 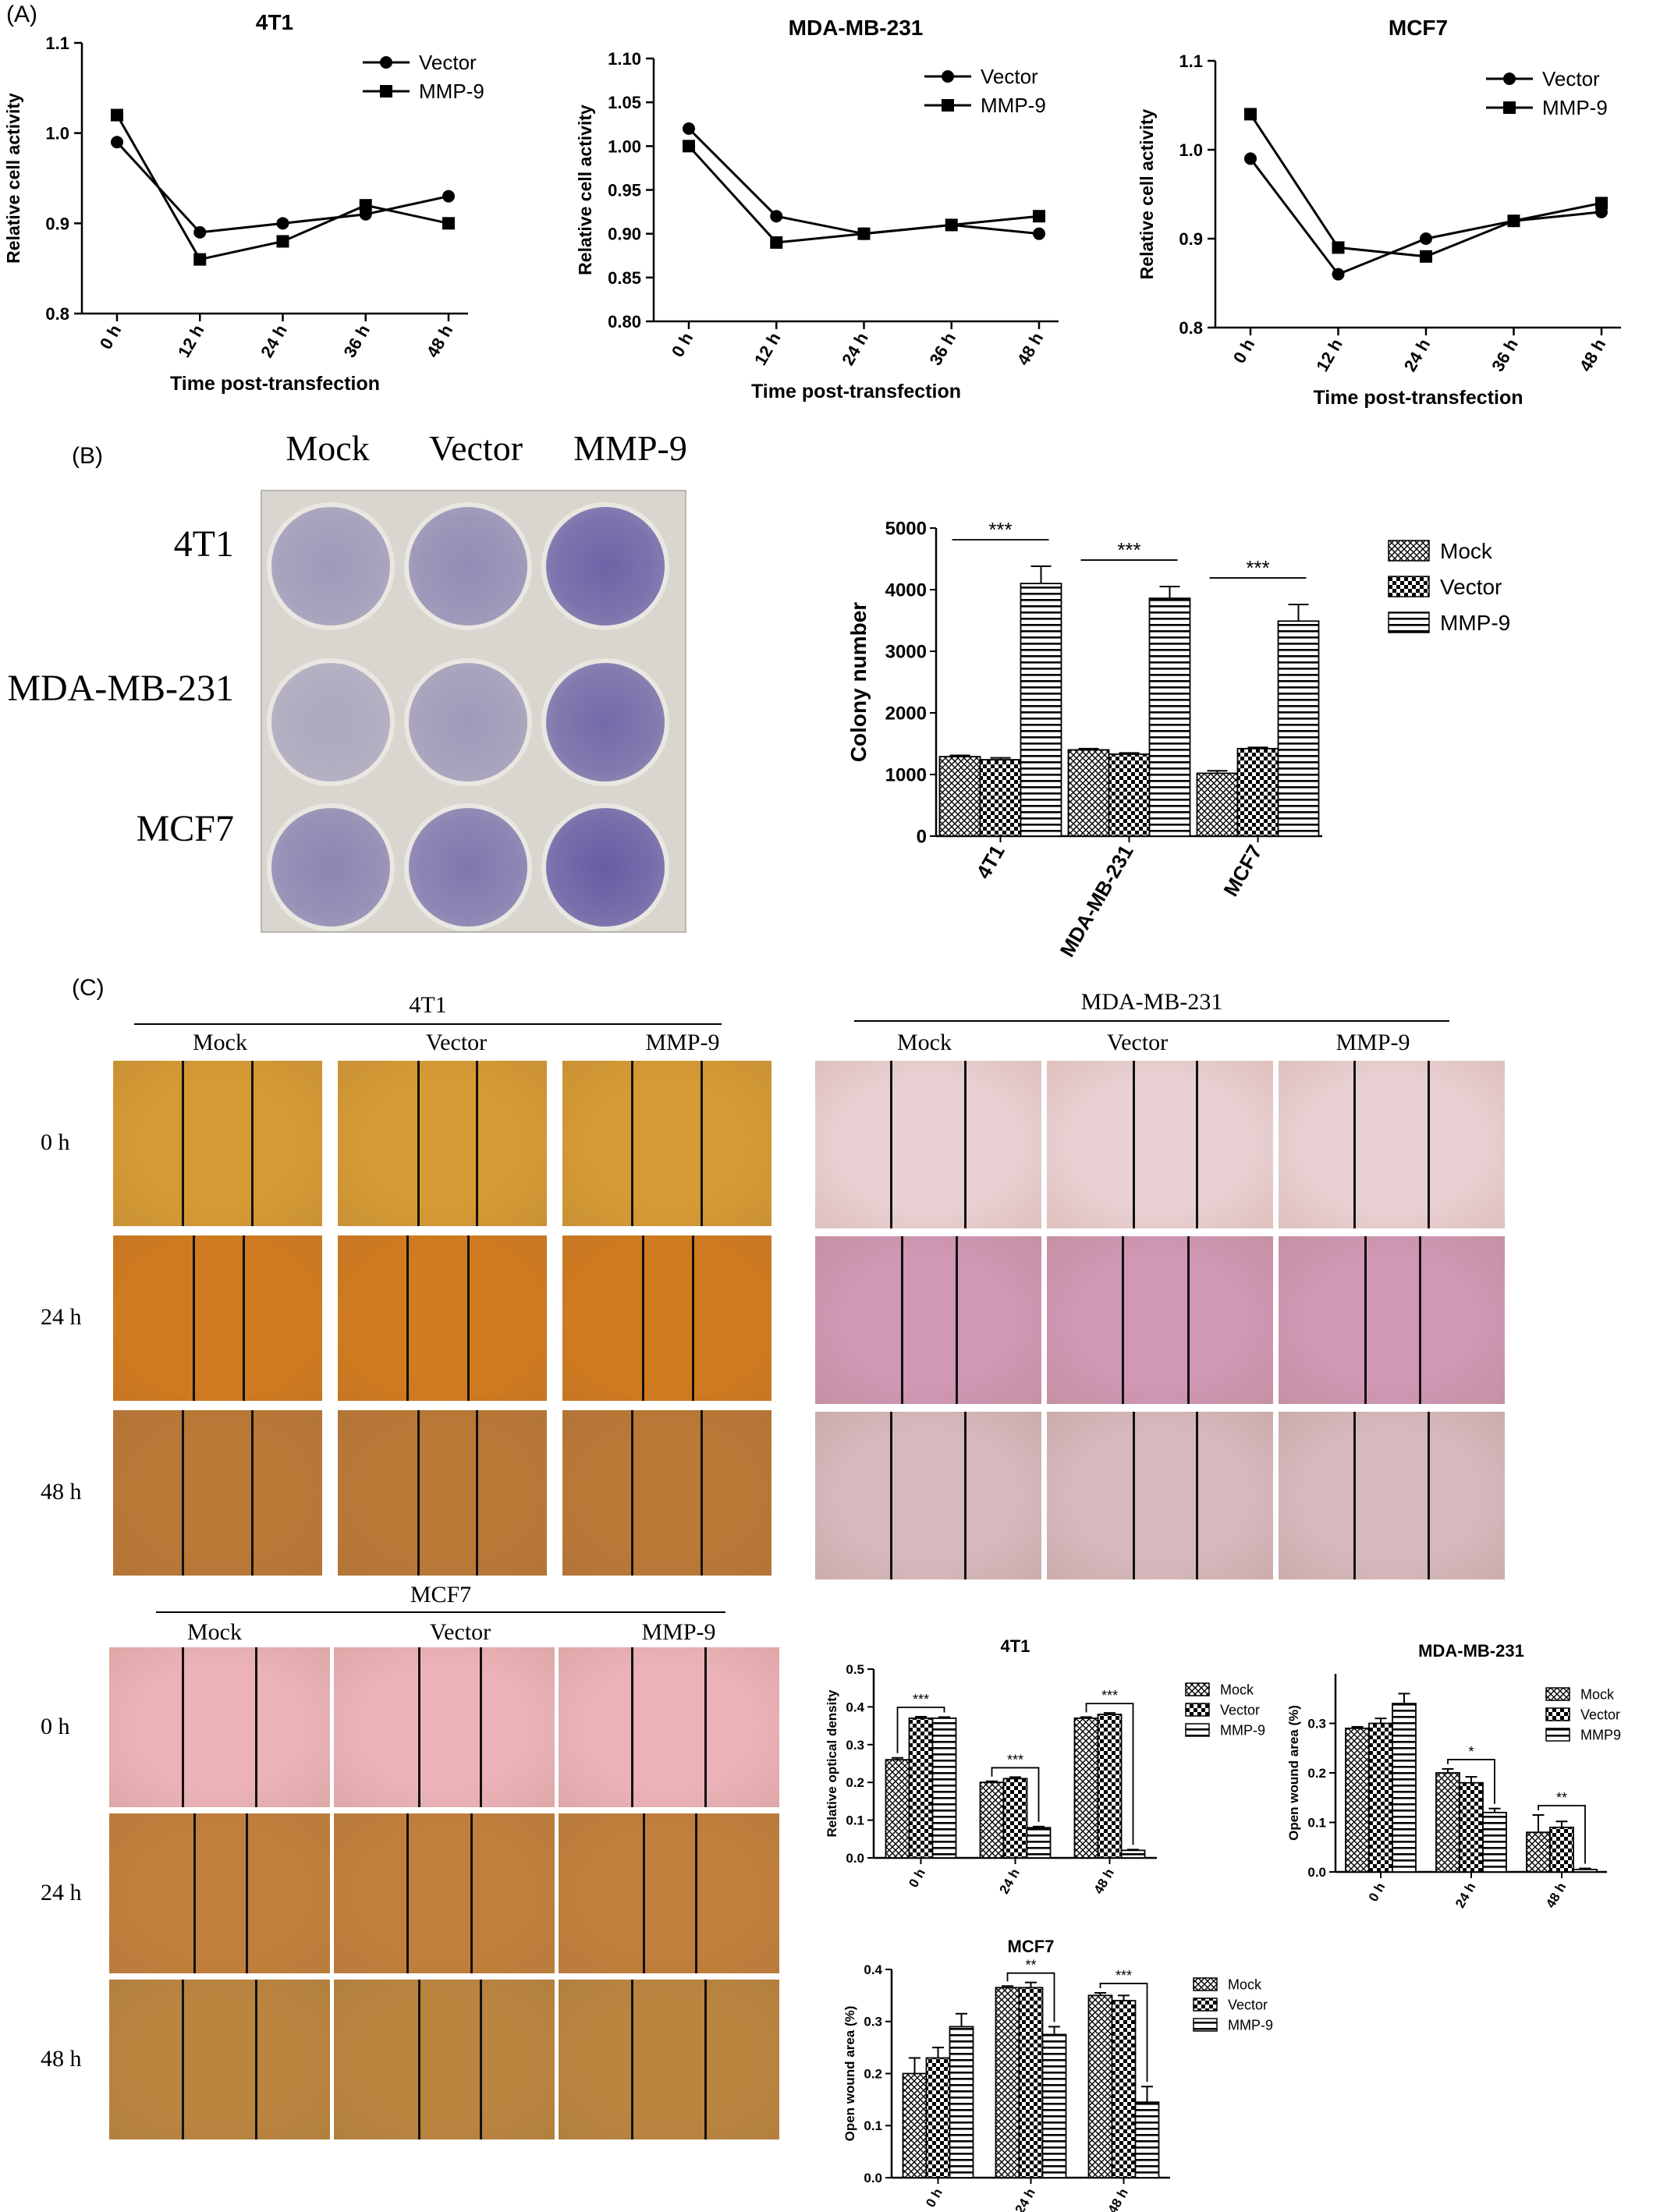 What do you see at coordinates (624, 234) in the screenshot?
I see `y-tick-label: 0.90` at bounding box center [624, 234].